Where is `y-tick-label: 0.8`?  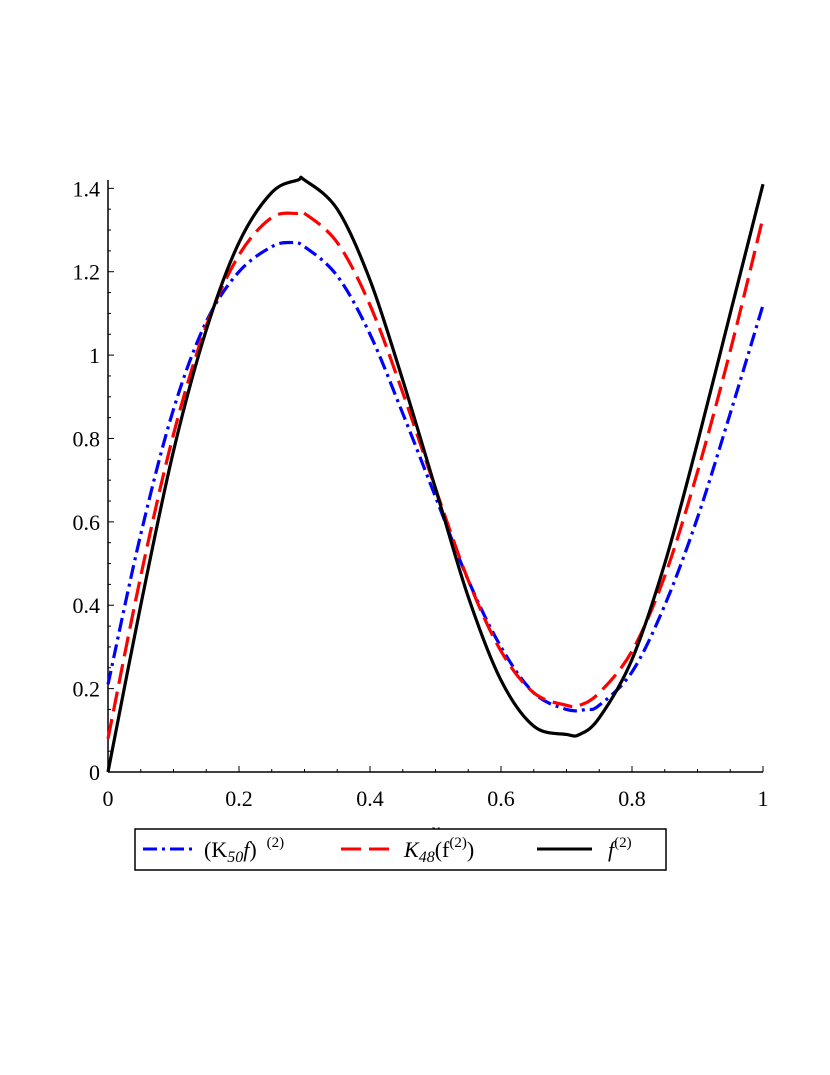
y-tick-label: 0.8 is located at coordinates (87, 438).